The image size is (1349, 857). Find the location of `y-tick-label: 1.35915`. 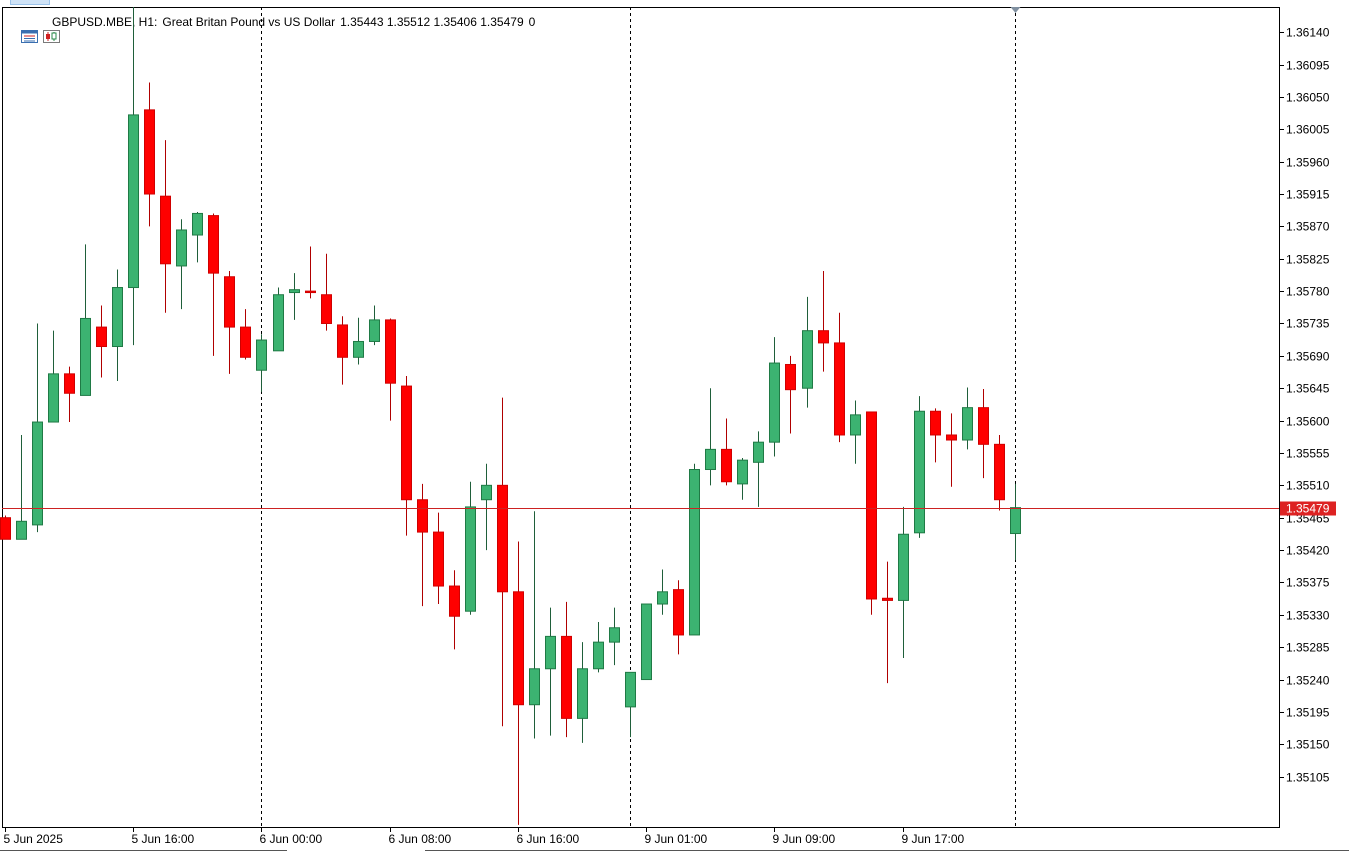

y-tick-label: 1.35915 is located at coordinates (1308, 195).